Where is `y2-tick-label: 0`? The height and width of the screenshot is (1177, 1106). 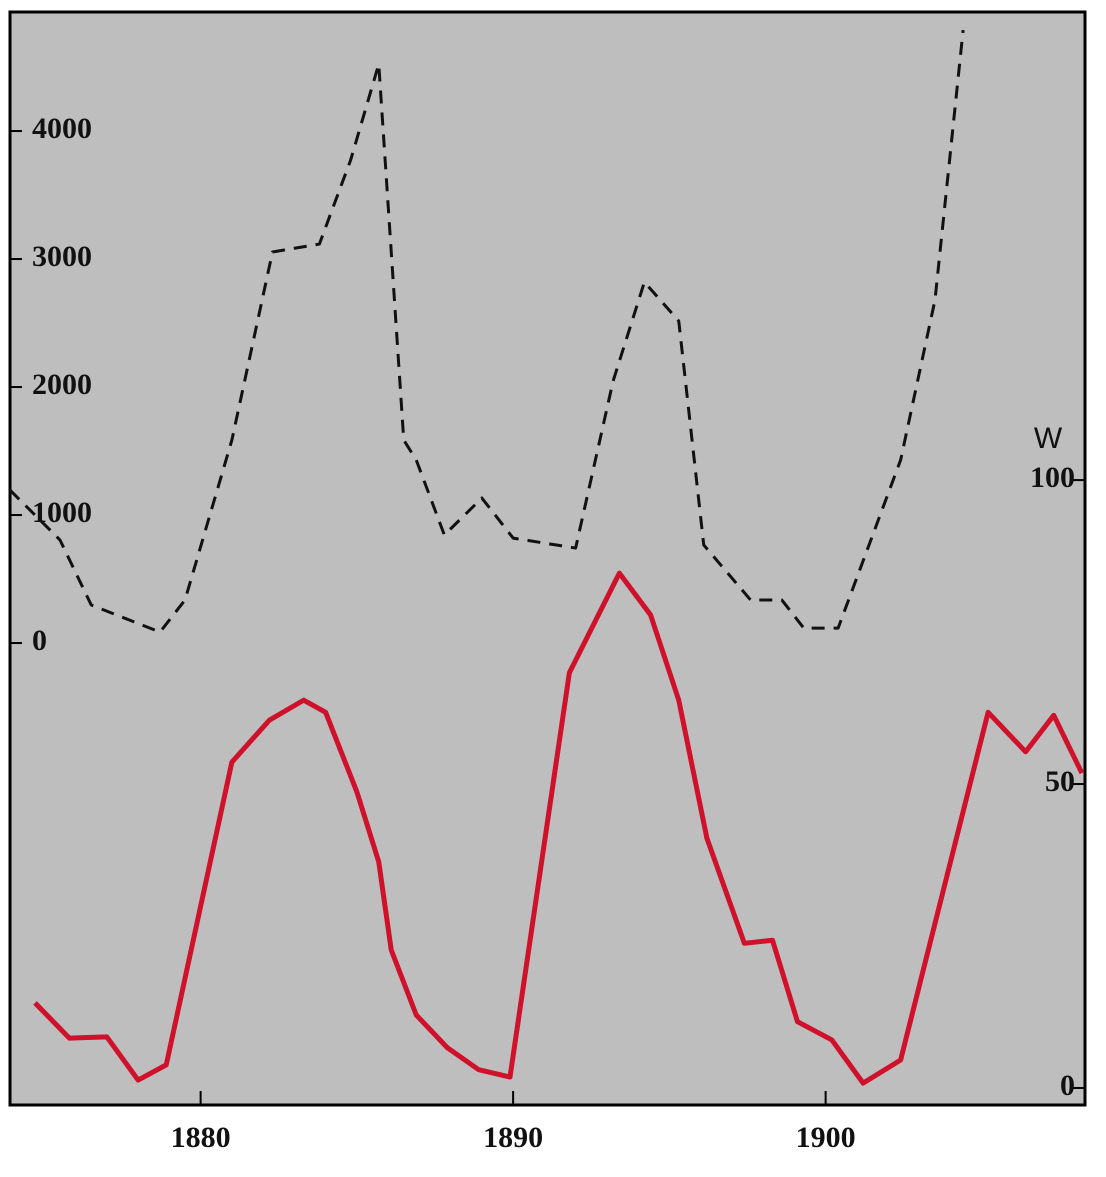 y2-tick-label: 0 is located at coordinates (1067, 1085).